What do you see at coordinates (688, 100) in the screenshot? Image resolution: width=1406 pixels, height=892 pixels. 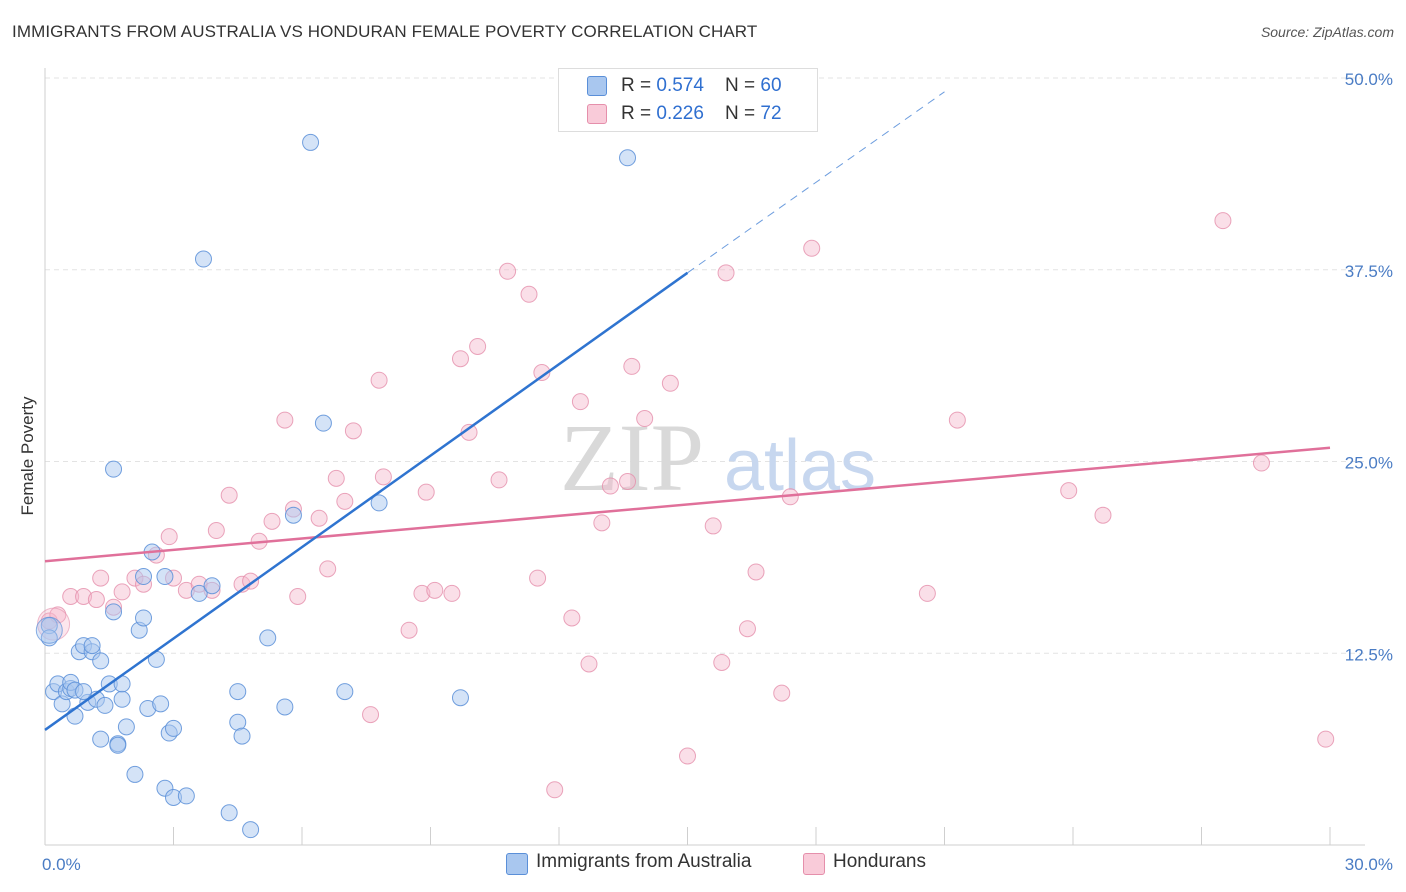 I see `correlation-legend: R = 0.574 N = 60 R = 0.226 N = 72` at bounding box center [688, 100].